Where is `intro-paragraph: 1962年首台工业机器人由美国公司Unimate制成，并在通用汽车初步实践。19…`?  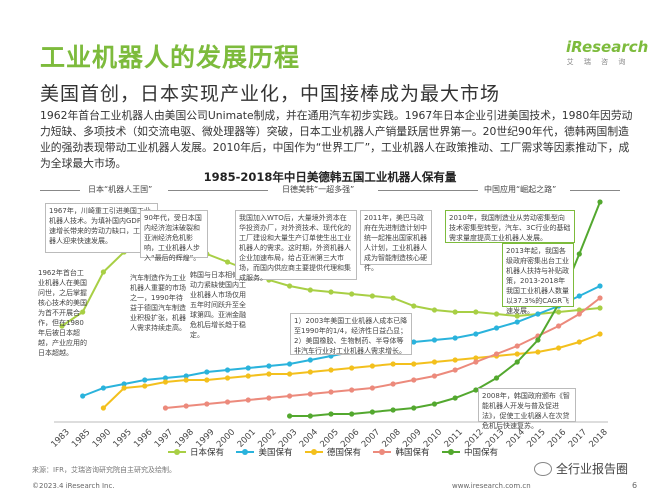
intro-paragraph: 1962年首台工业机器人由美国公司Unimate制成，并在通用汽车初步实践。19… is located at coordinates (336, 139).